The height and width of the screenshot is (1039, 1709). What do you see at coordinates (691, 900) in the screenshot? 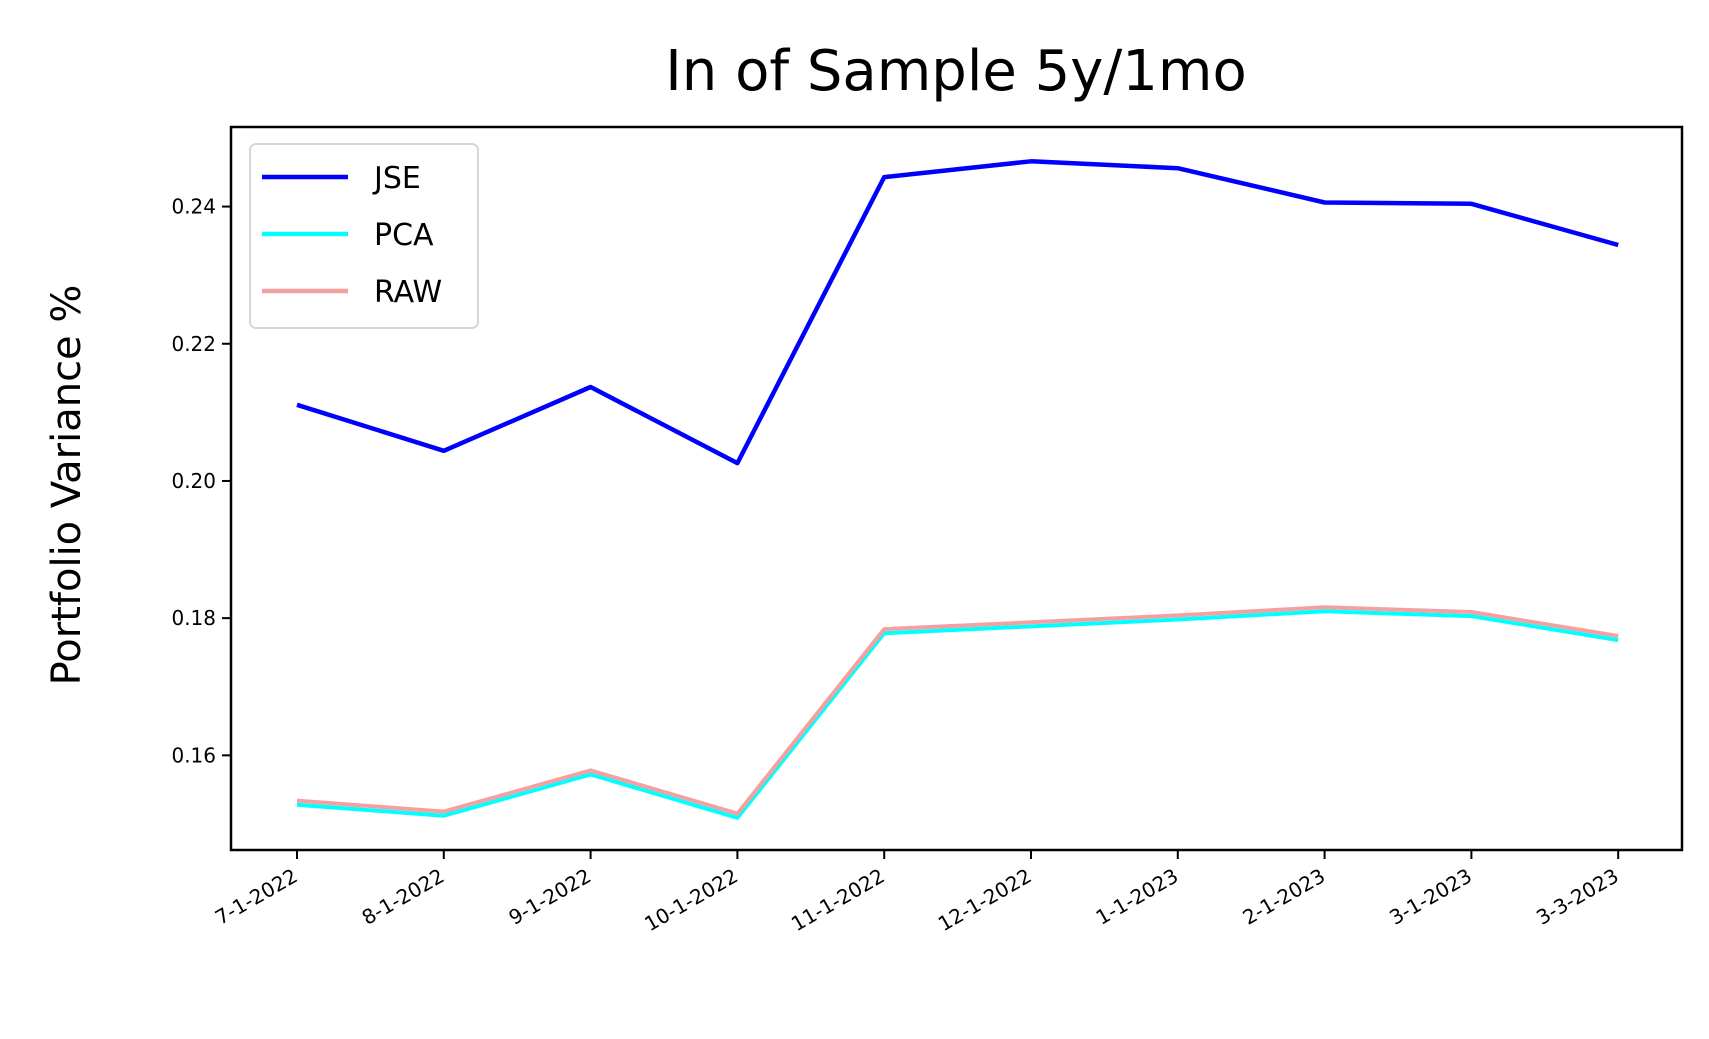
I see `x-tick-label: 10-1-2022` at bounding box center [691, 900].